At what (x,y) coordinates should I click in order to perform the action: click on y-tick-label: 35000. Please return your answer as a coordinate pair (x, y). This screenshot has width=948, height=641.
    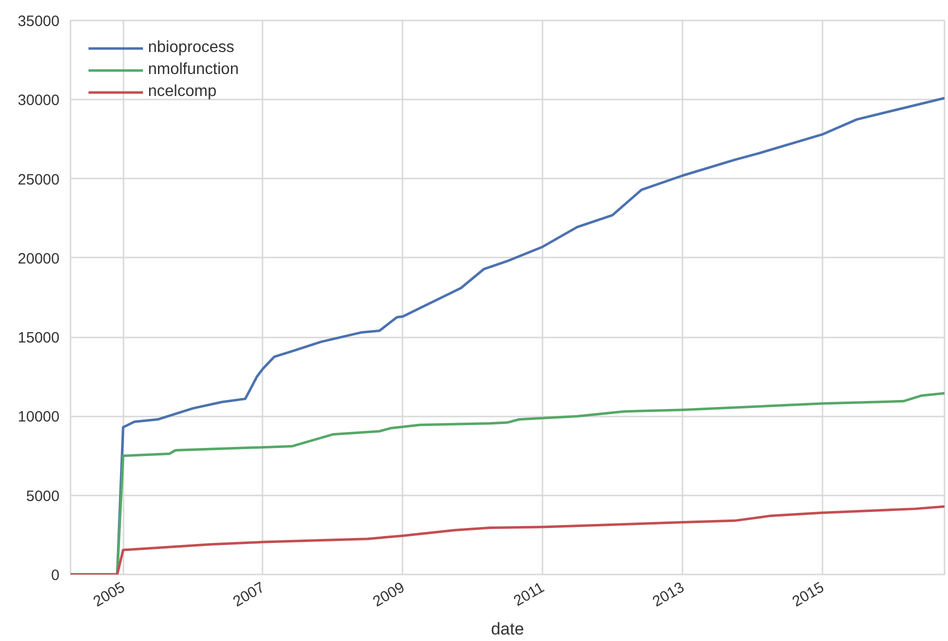
    Looking at the image, I should click on (39, 21).